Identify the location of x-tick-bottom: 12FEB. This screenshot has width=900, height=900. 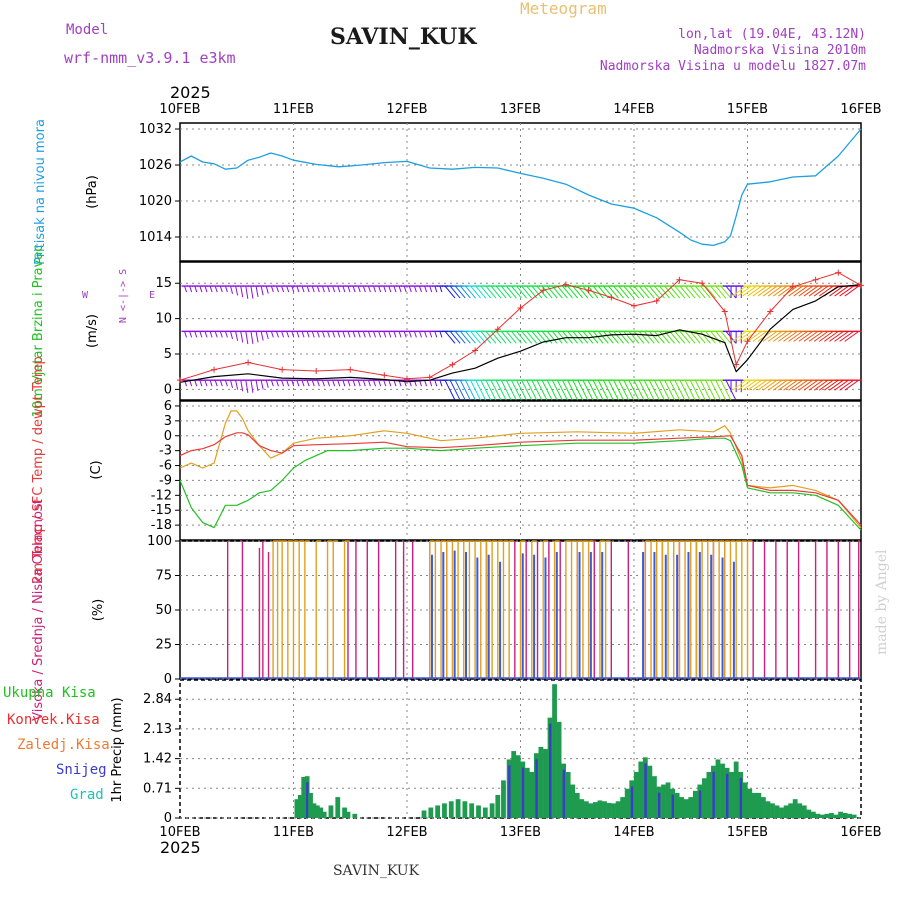
(406, 832).